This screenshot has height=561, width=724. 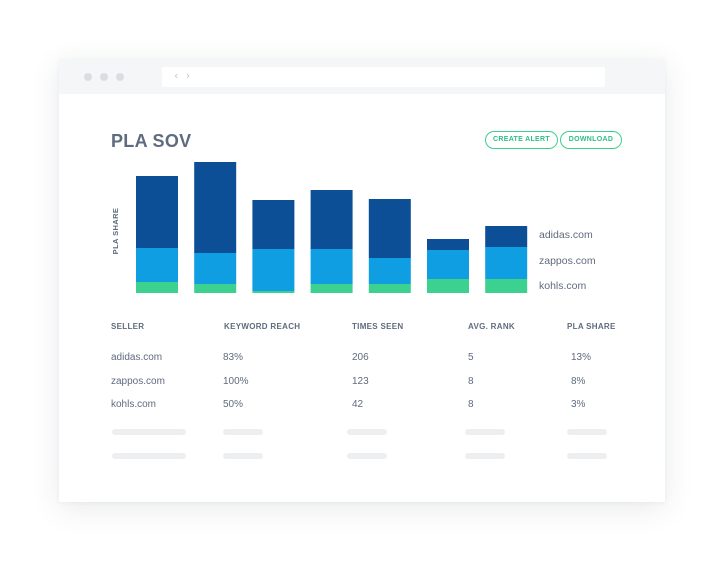 What do you see at coordinates (566, 235) in the screenshot?
I see `legend-item-adidas-com: adidas.com` at bounding box center [566, 235].